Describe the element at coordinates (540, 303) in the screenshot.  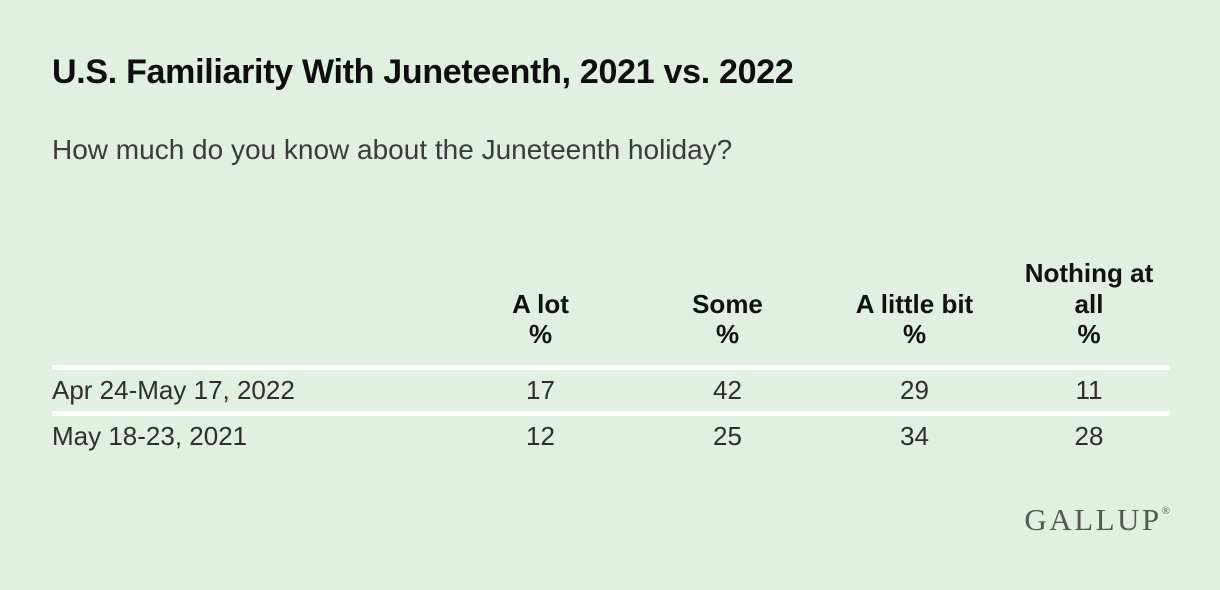
I see `column-header-label: A lot` at that location.